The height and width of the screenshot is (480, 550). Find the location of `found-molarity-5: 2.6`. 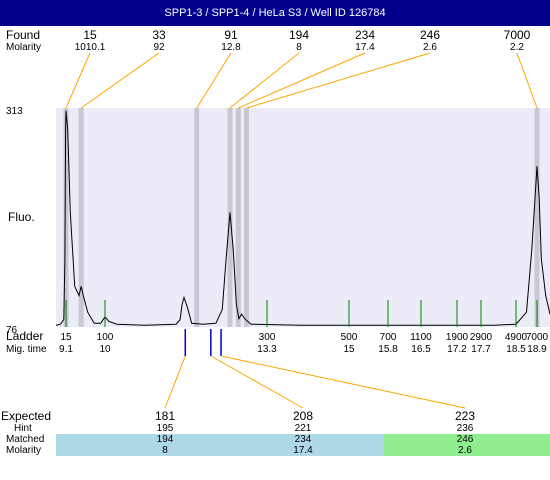

found-molarity-5: 2.6 is located at coordinates (430, 47).